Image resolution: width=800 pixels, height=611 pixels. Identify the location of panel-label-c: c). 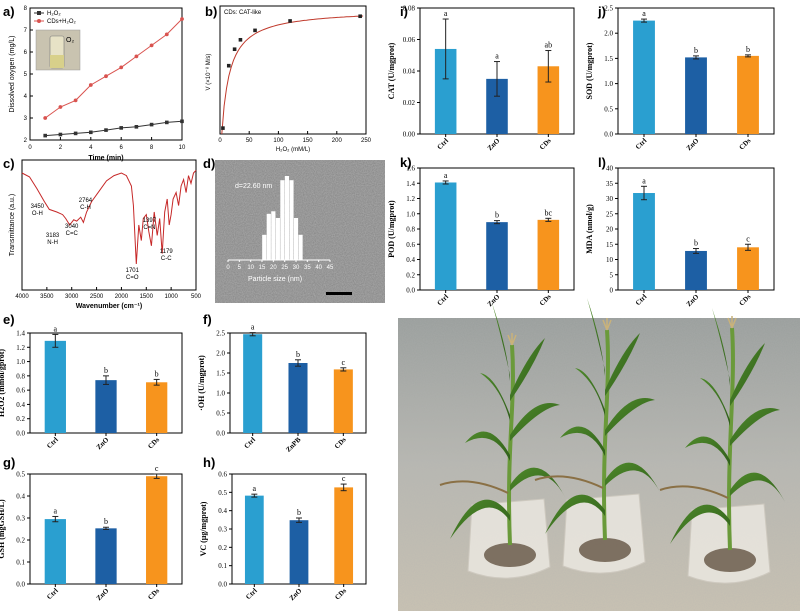
(9, 163).